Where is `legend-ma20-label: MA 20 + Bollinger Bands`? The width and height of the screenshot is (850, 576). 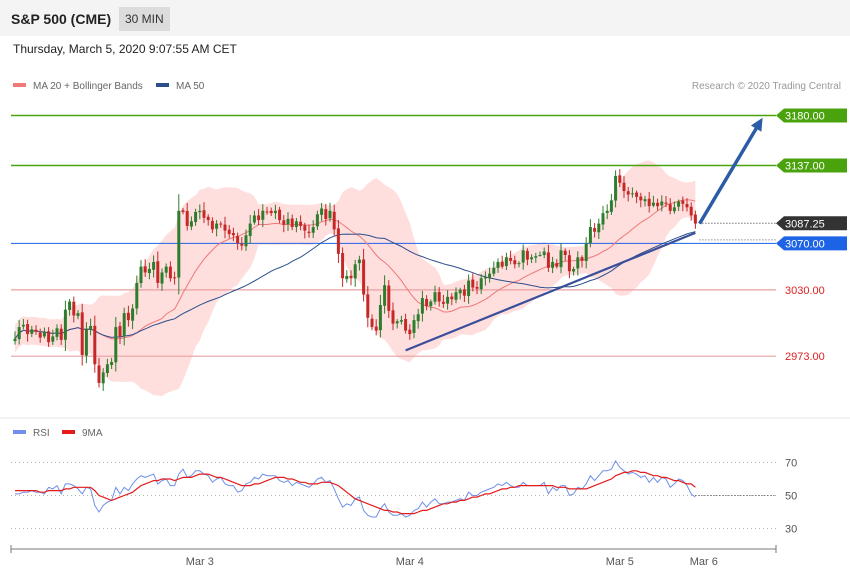 legend-ma20-label: MA 20 + Bollinger Bands is located at coordinates (88, 86).